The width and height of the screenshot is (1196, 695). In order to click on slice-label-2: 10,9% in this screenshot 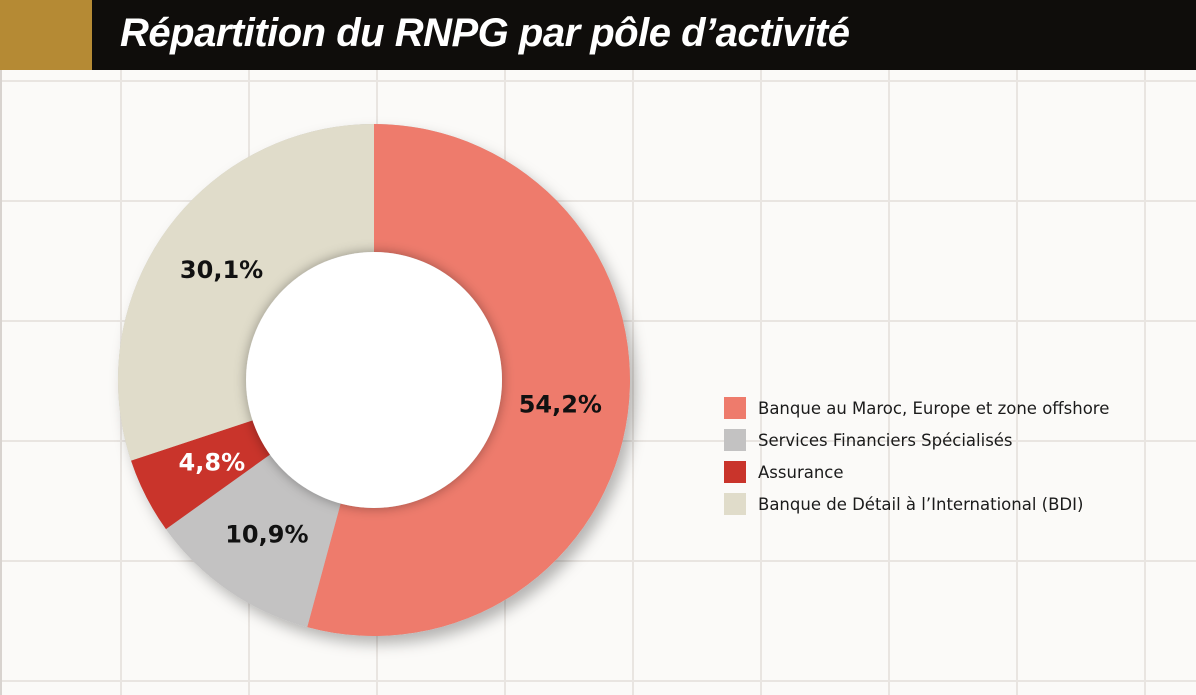, I will do `click(266, 534)`.